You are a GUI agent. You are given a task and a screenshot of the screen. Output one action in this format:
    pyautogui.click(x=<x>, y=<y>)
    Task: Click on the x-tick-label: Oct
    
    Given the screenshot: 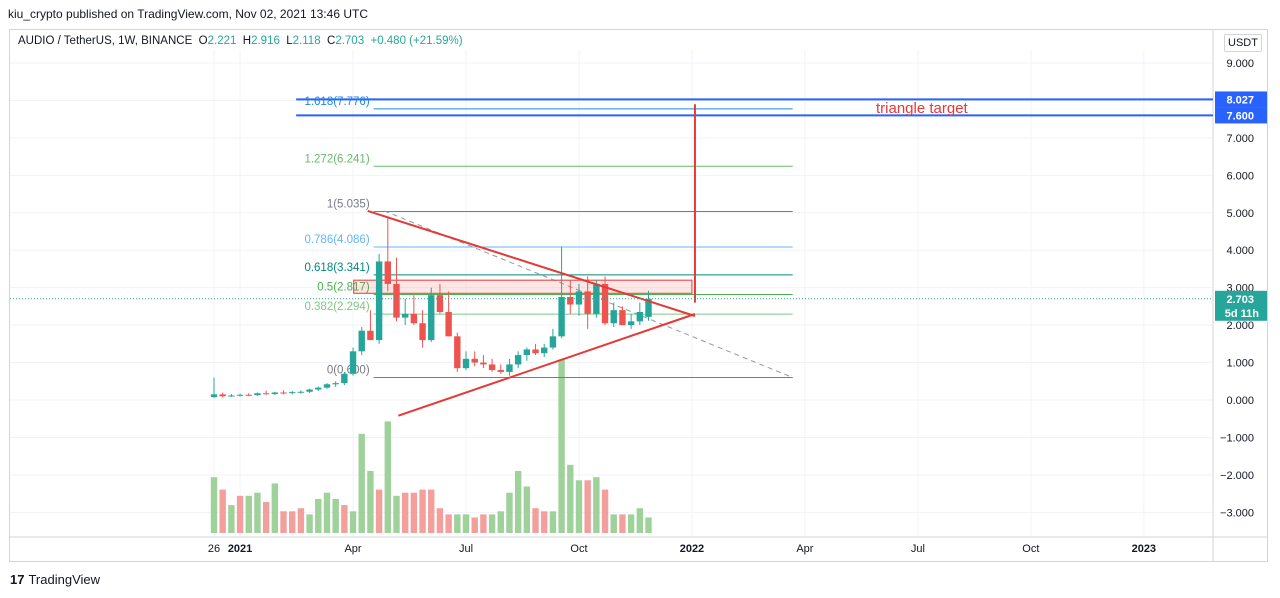 What is the action you would take?
    pyautogui.click(x=578, y=549)
    